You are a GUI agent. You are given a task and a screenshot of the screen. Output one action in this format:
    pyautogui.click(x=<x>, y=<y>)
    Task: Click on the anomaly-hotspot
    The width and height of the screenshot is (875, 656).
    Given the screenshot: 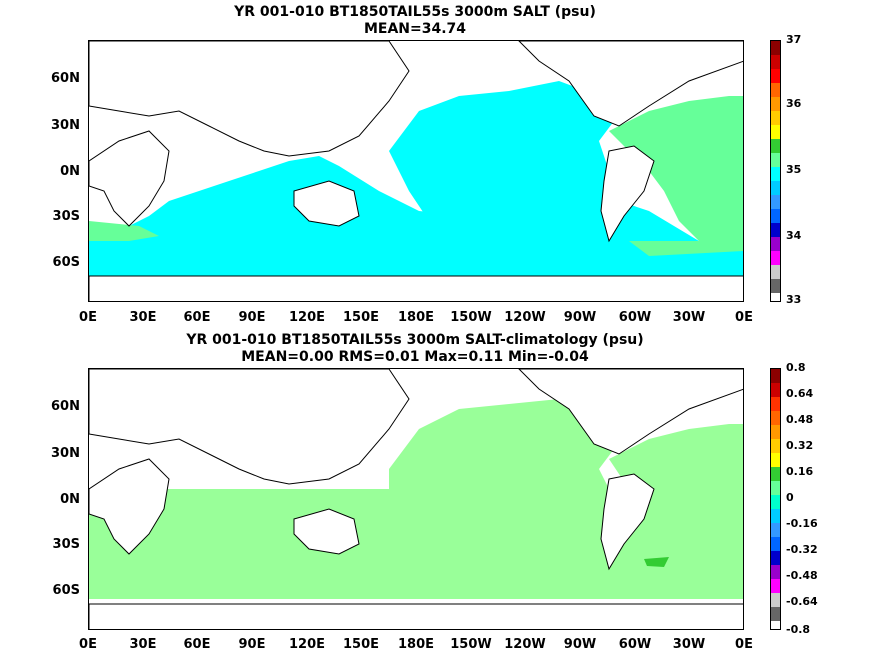 What is the action you would take?
    pyautogui.click(x=656, y=562)
    